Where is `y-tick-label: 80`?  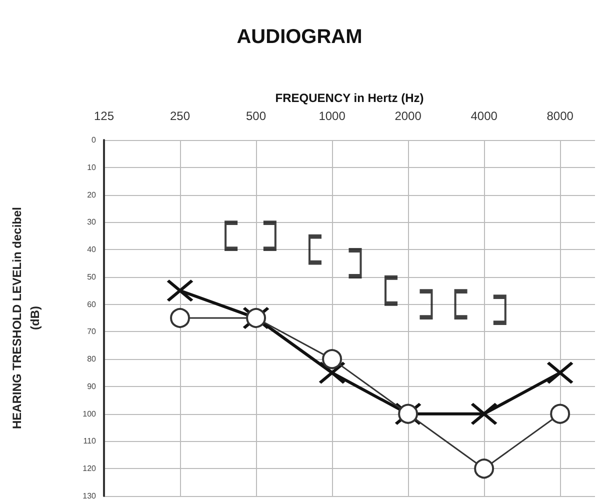
y-tick-label: 80 is located at coordinates (92, 359).